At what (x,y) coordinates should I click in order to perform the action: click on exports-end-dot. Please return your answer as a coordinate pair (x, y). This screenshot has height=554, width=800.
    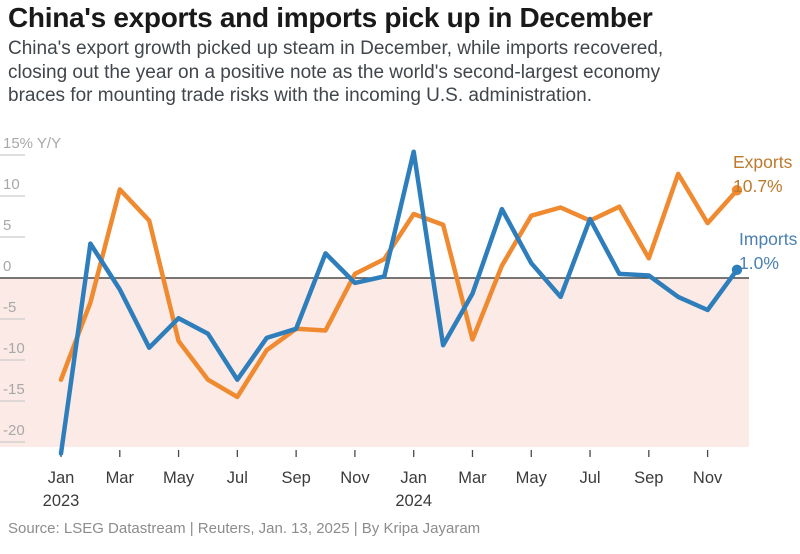
    Looking at the image, I should click on (737, 190).